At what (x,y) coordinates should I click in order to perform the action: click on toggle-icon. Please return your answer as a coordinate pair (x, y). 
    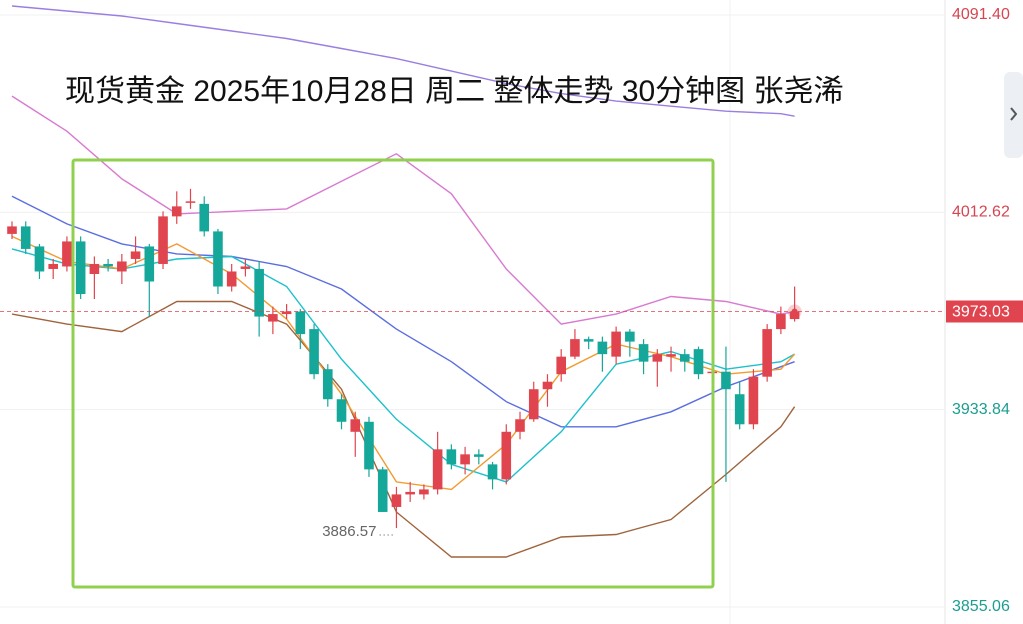
    Looking at the image, I should click on (1014, 114).